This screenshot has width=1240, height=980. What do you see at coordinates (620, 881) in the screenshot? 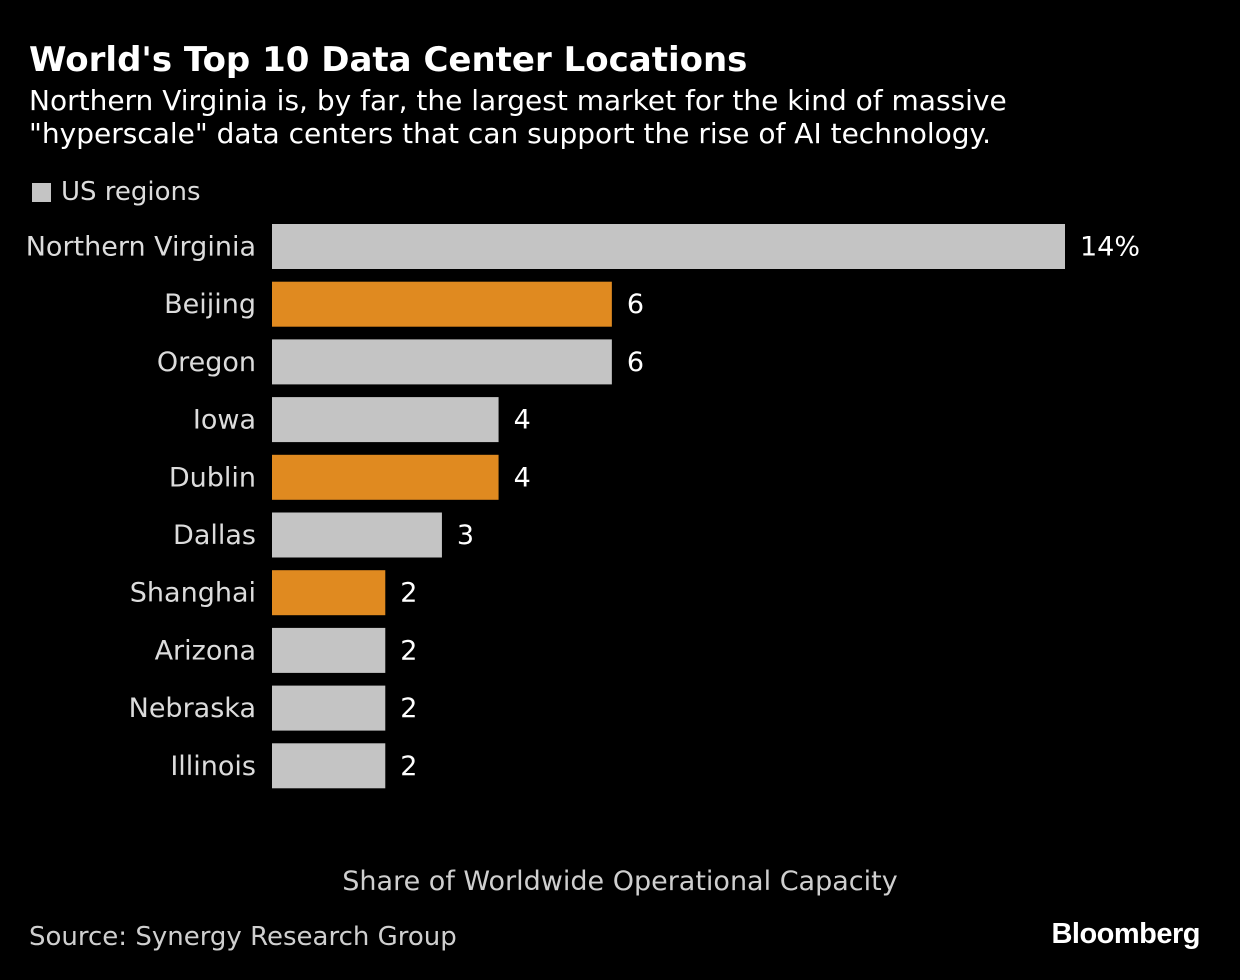
I see `x-axis-label: Share of Worldwide Operational Capacity` at bounding box center [620, 881].